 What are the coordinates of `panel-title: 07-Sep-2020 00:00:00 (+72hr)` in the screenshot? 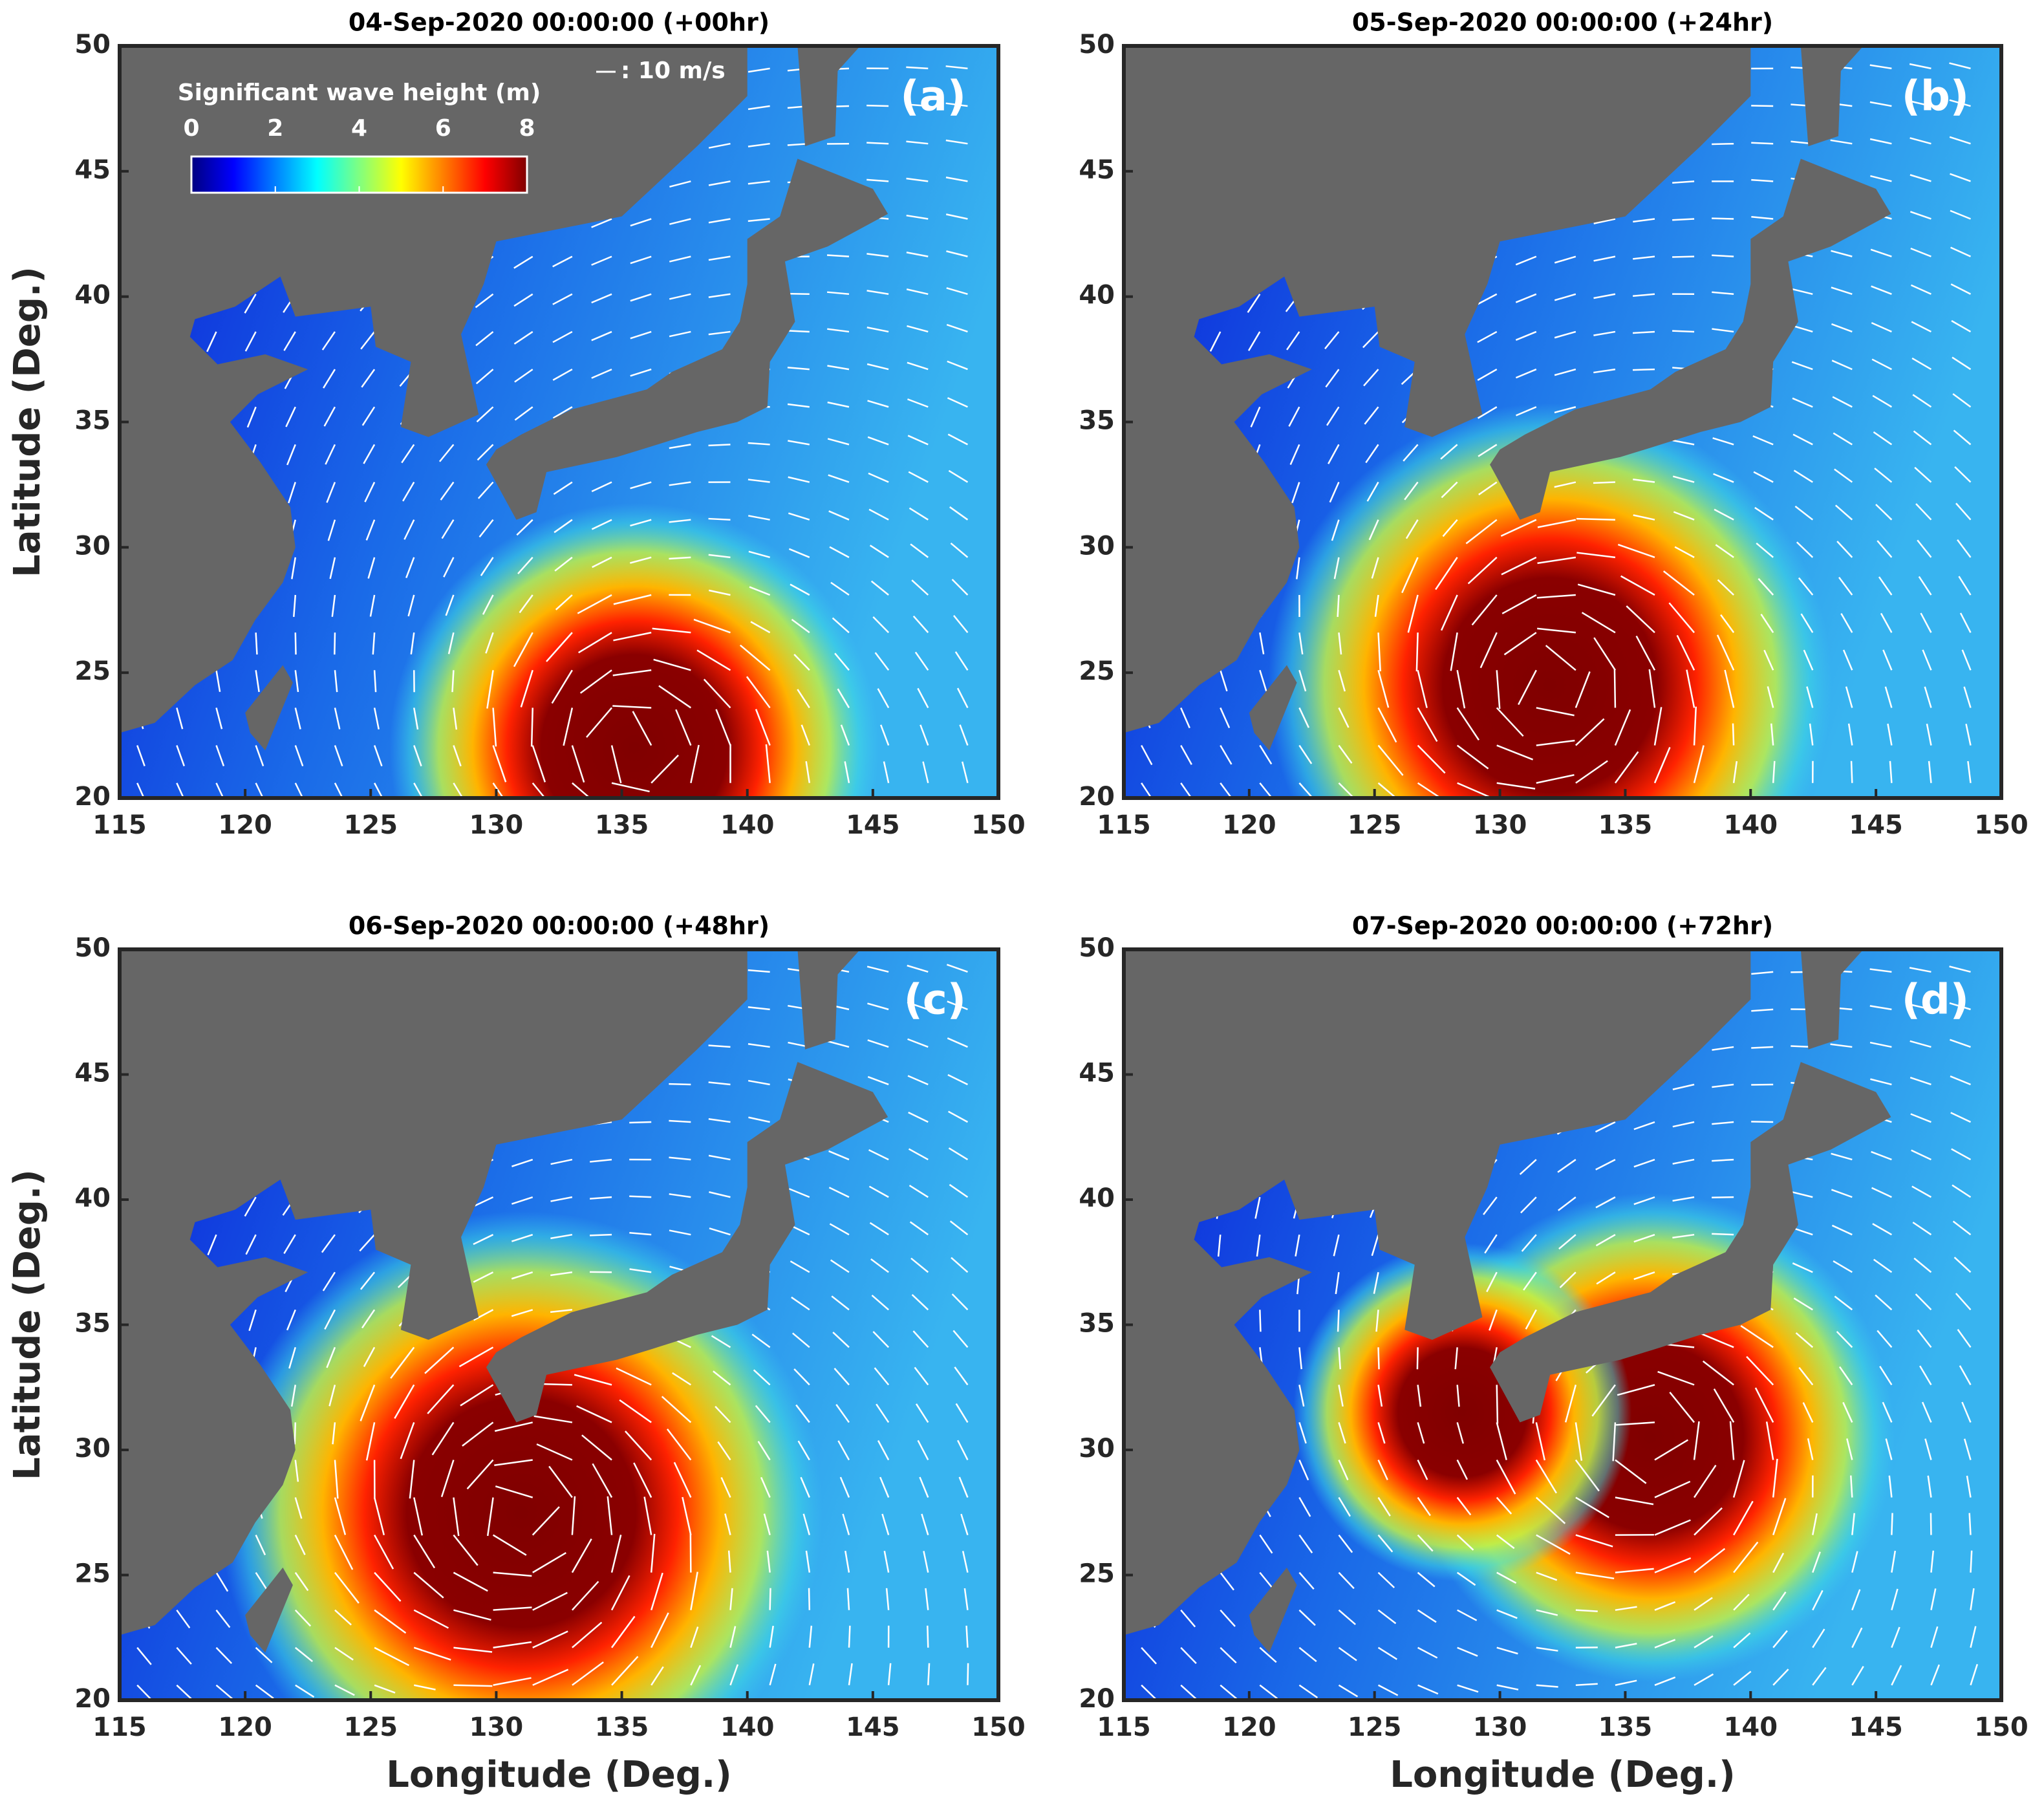 It's located at (1562, 926).